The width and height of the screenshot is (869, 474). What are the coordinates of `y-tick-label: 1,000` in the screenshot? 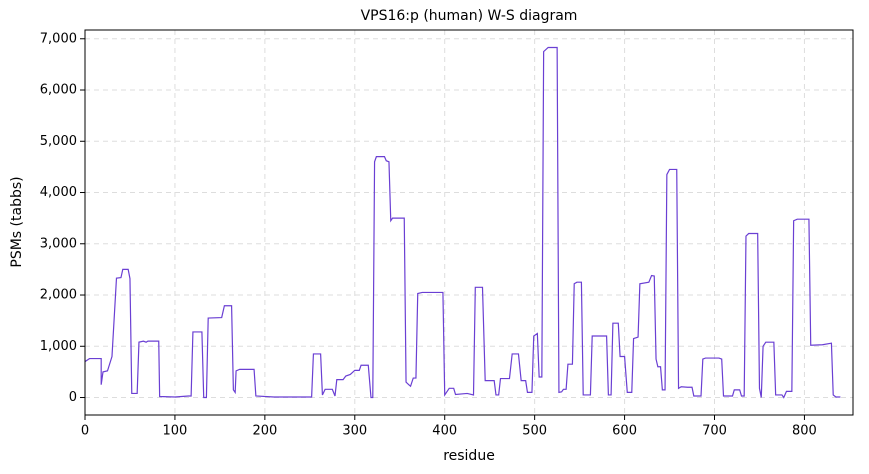 It's located at (58, 346).